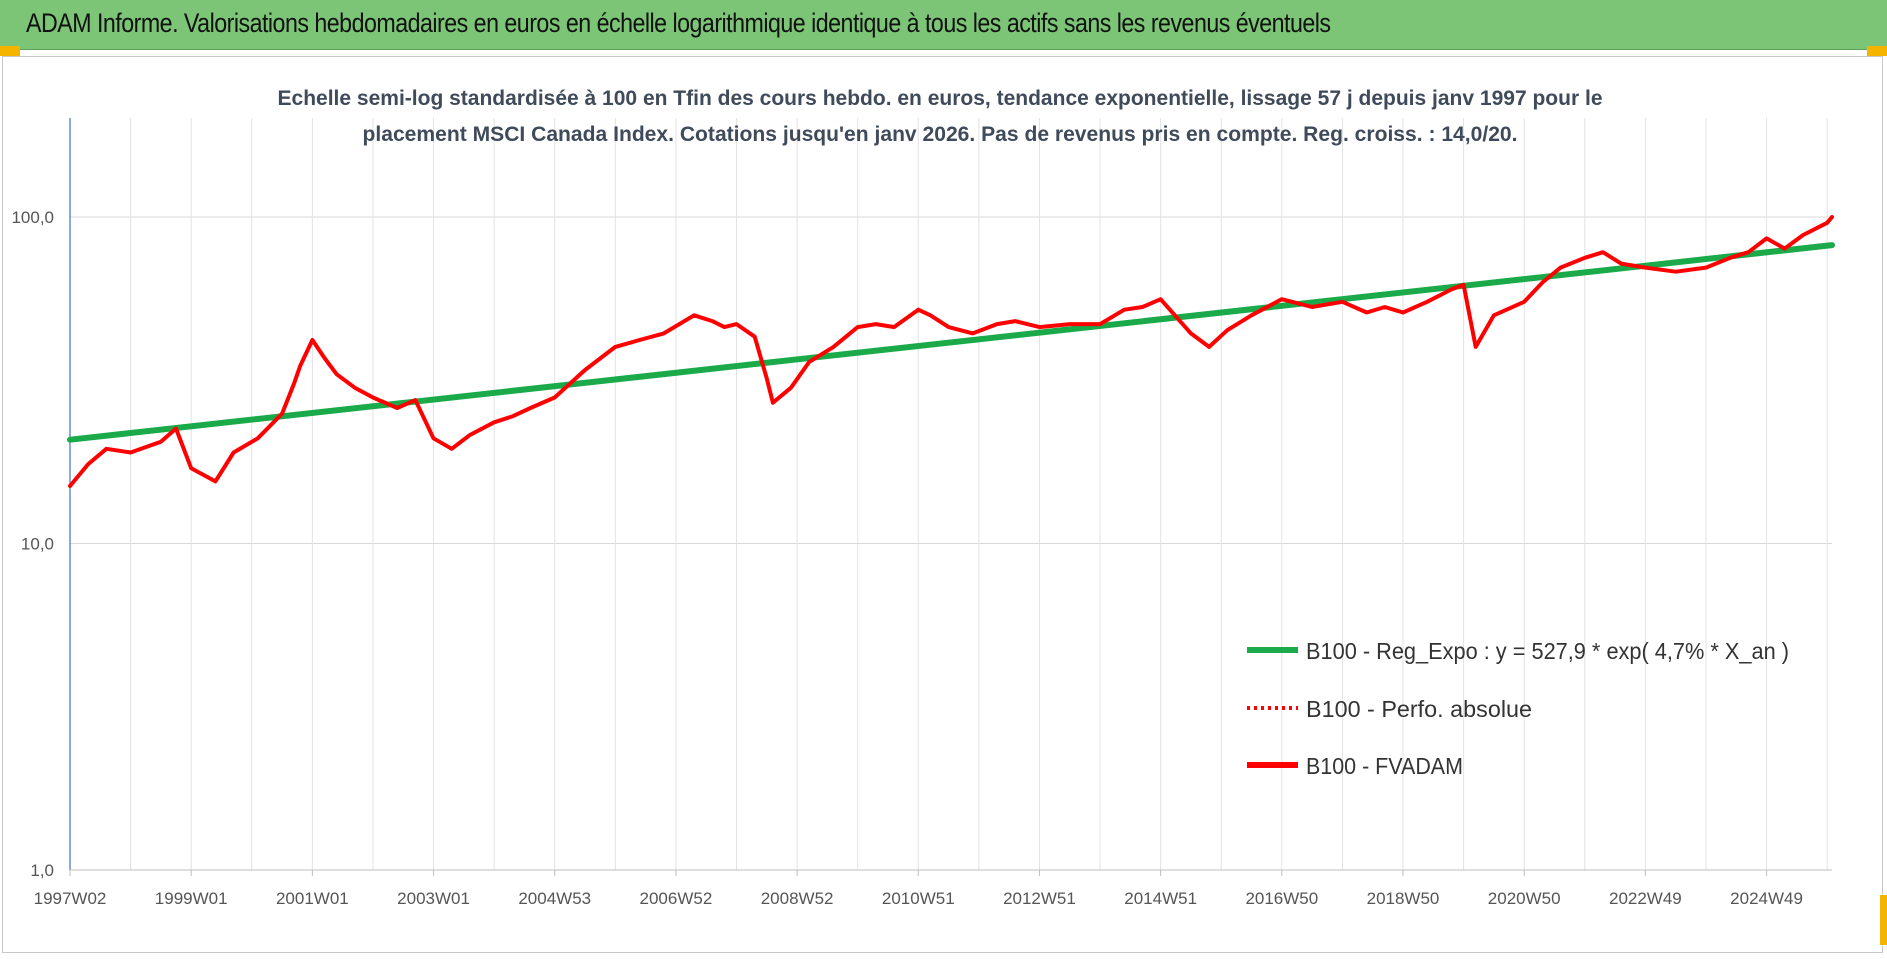  Describe the element at coordinates (1403, 898) in the screenshot. I see `x-tick-label: 2018W50` at that location.